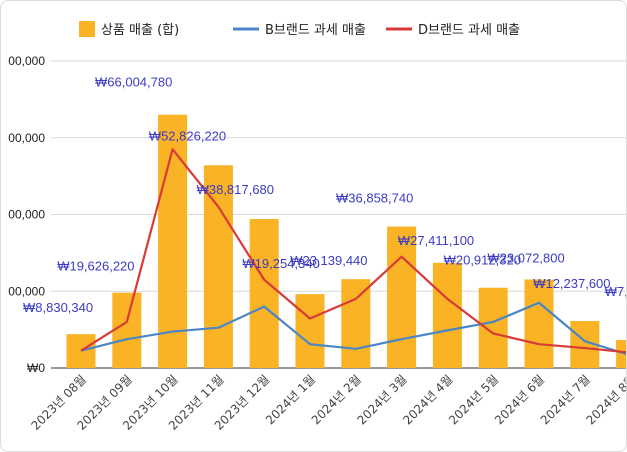 The height and width of the screenshot is (452, 627). I want to click on data-label: ₩7,31, so click(616, 291).